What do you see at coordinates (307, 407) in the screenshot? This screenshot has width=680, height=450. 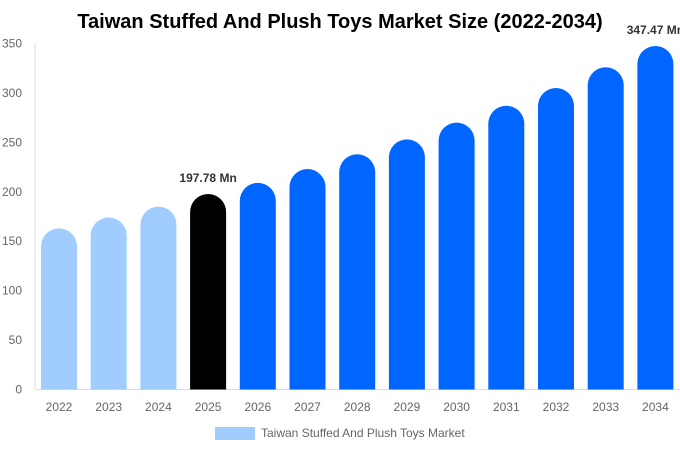 I see `x-tick-label: 2027` at bounding box center [307, 407].